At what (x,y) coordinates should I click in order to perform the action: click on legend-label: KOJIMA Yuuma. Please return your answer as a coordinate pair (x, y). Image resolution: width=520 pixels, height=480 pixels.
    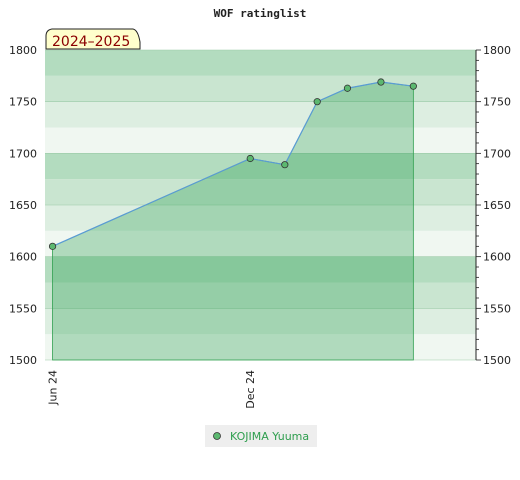
    Looking at the image, I should click on (269, 436).